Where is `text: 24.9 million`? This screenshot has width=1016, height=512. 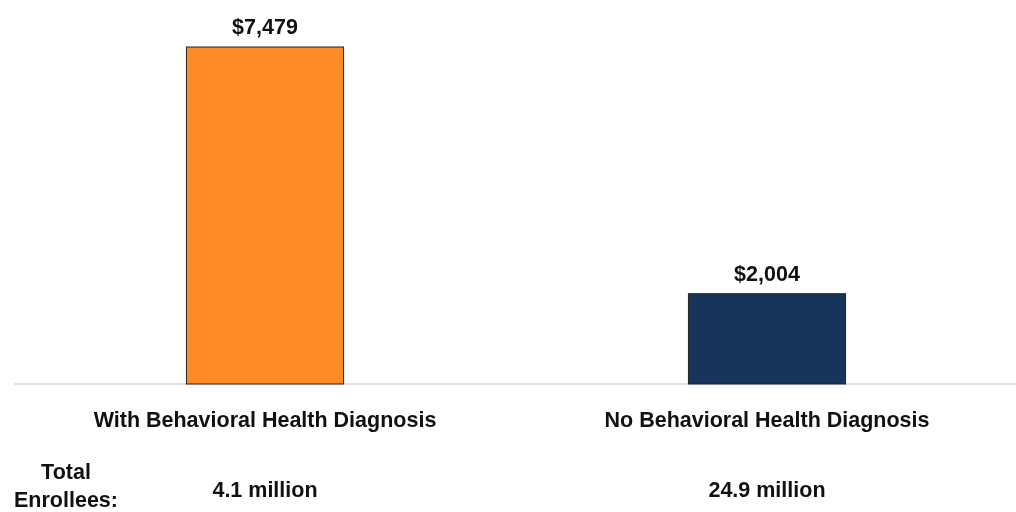 text: 24.9 million is located at coordinates (767, 490).